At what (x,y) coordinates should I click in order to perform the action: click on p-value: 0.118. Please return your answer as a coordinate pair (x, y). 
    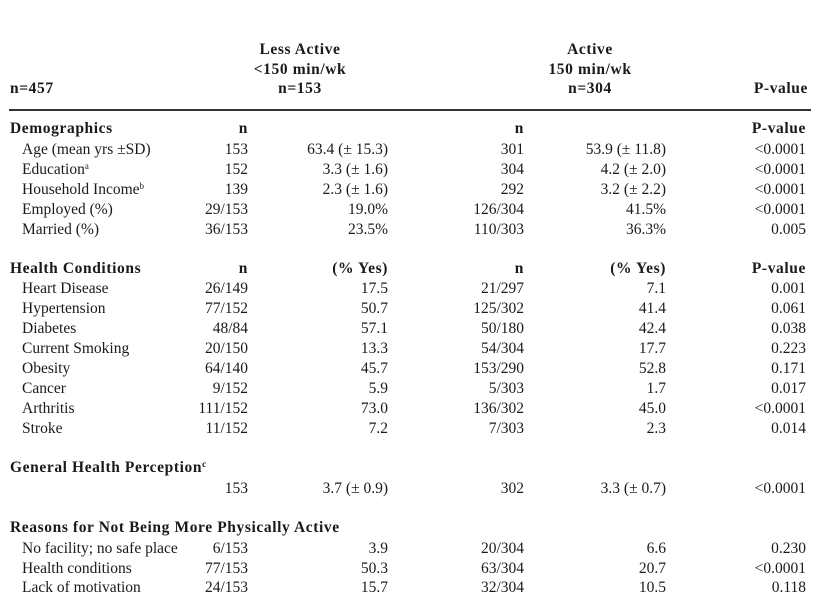
    Looking at the image, I should click on (788, 587).